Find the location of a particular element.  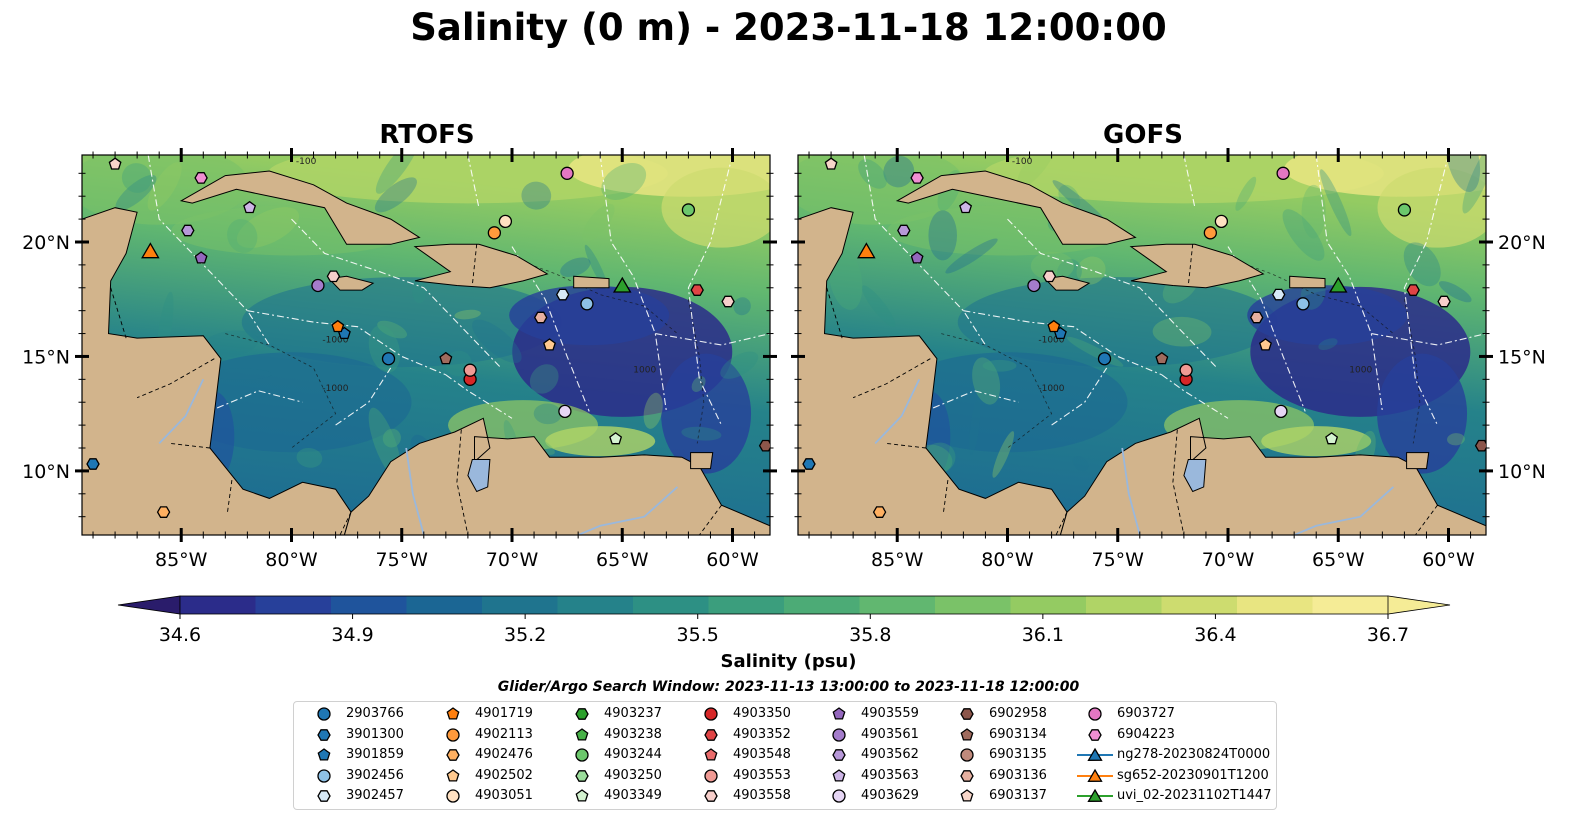

legend-label: 4903238 is located at coordinates (633, 734).